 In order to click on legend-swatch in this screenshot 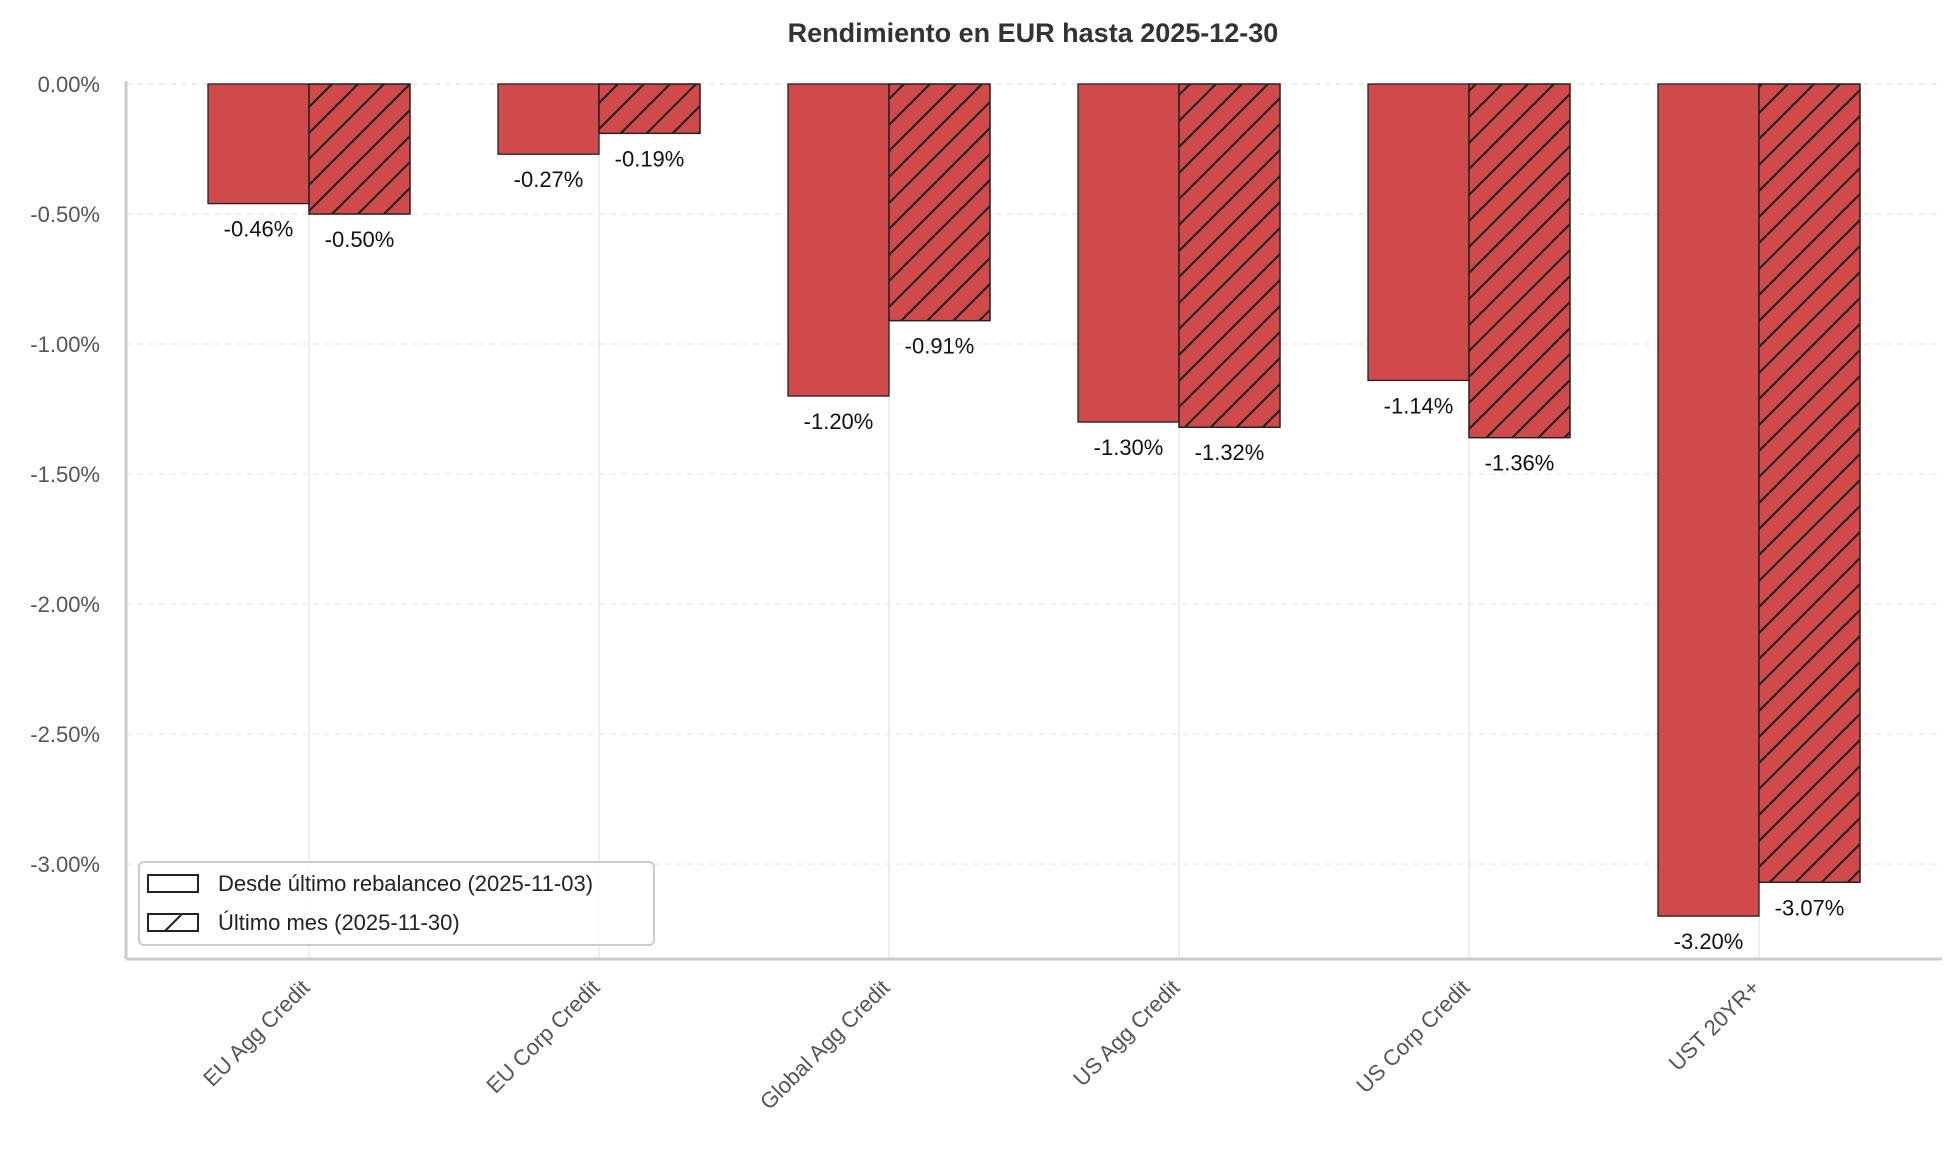, I will do `click(173, 883)`.